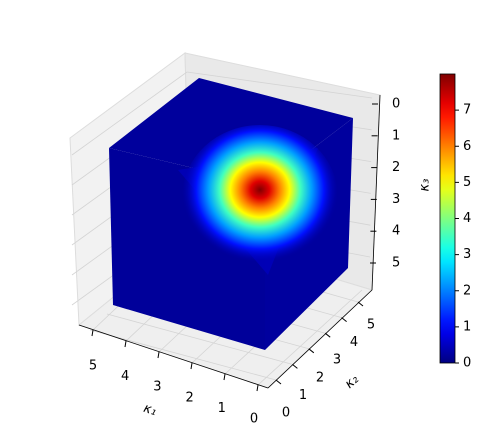 The image size is (498, 440). What do you see at coordinates (396, 231) in the screenshot?
I see `z-tick-label: 4` at bounding box center [396, 231].